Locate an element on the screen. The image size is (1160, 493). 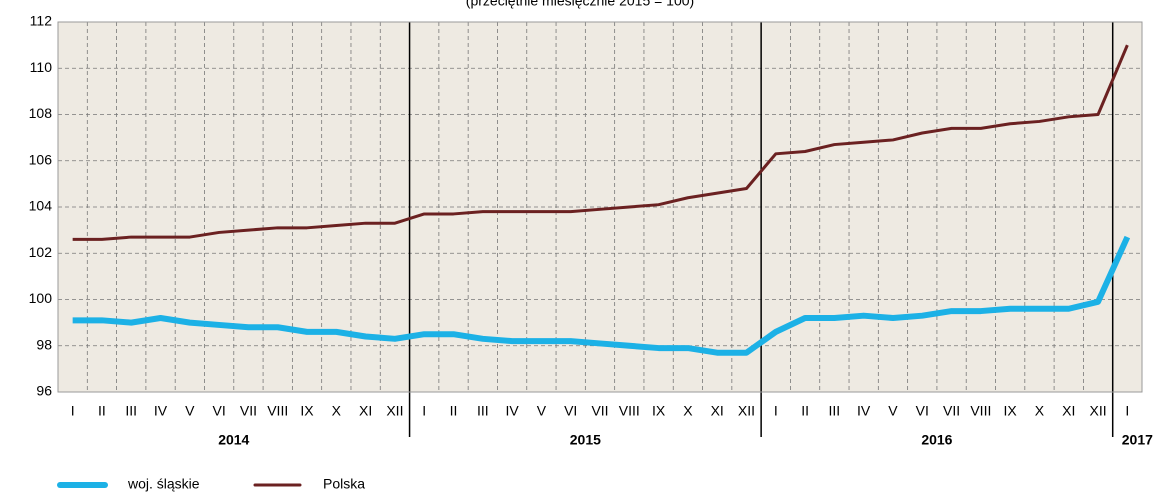
y-tick-label: 104 is located at coordinates (41, 206).